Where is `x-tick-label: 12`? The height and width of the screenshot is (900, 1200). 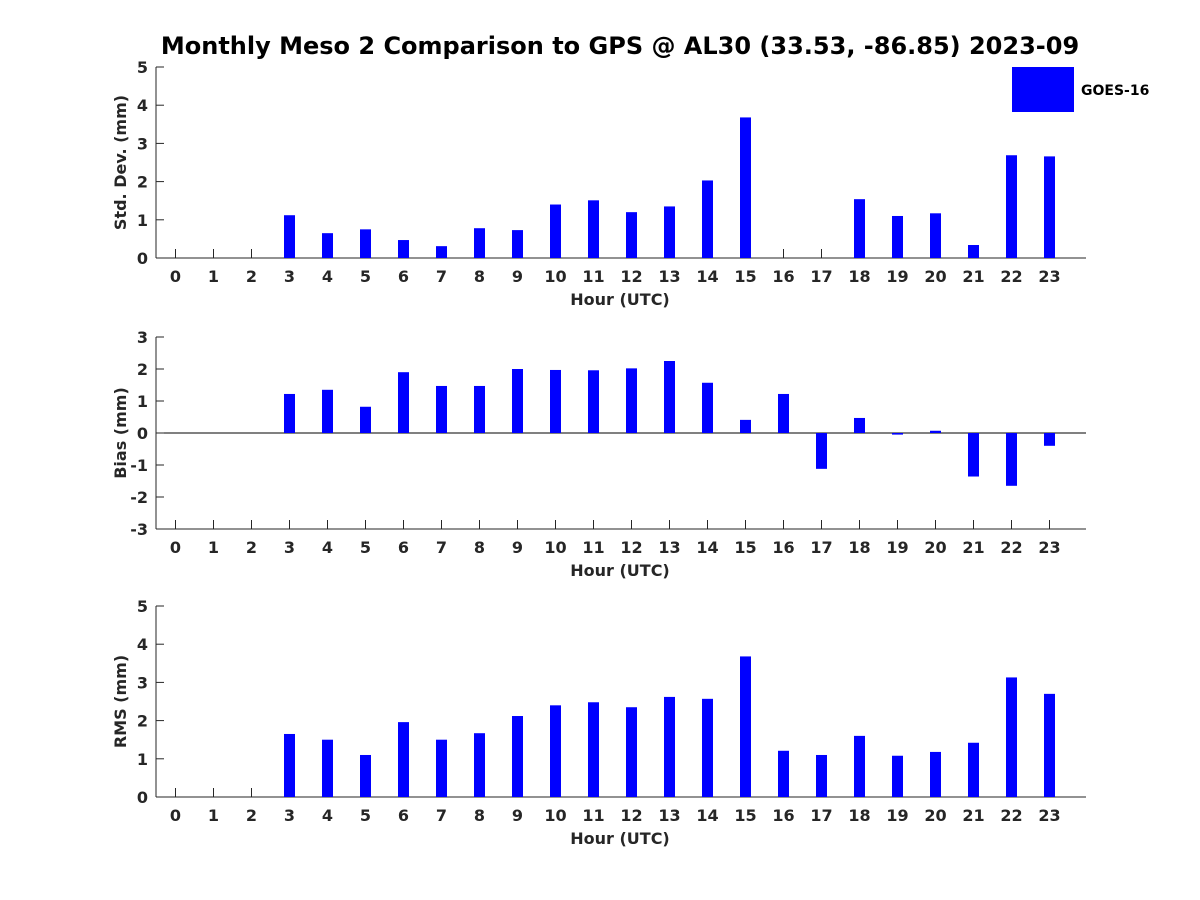 x-tick-label: 12 is located at coordinates (631, 276).